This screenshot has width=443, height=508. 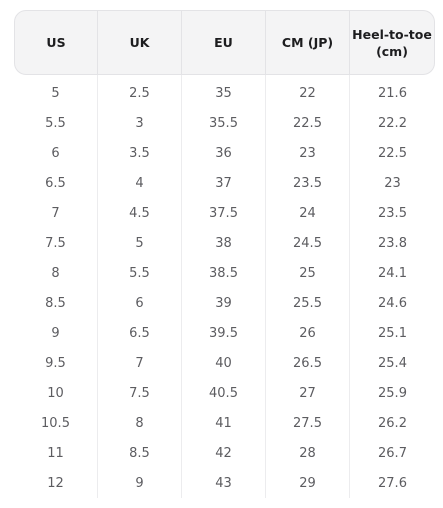 What do you see at coordinates (308, 273) in the screenshot?
I see `cell-cm-jp: 25` at bounding box center [308, 273].